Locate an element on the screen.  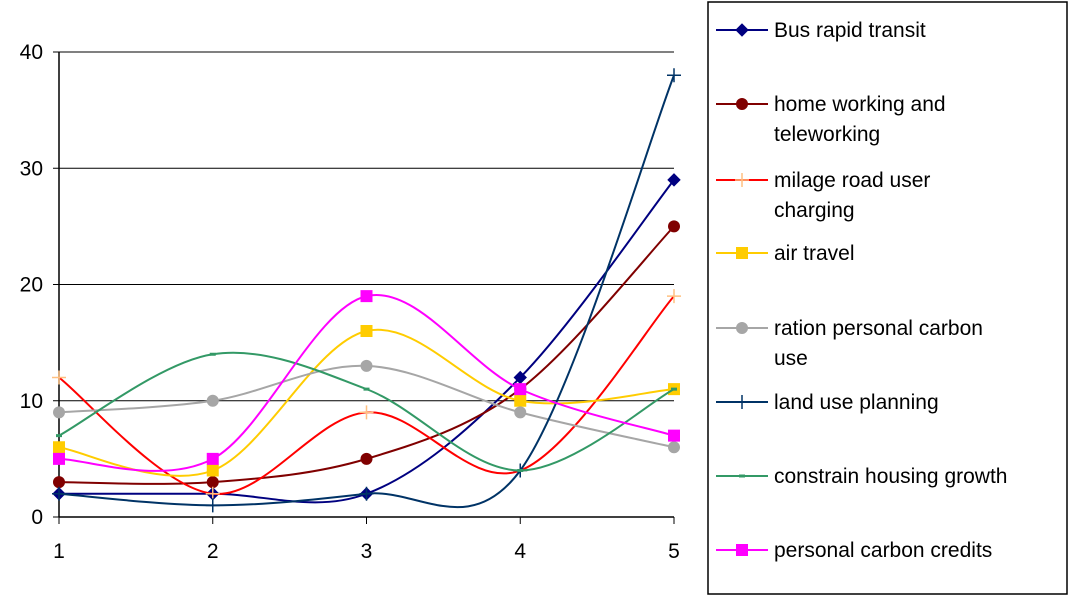
legend-entry: land use planning is located at coordinates (827, 402).